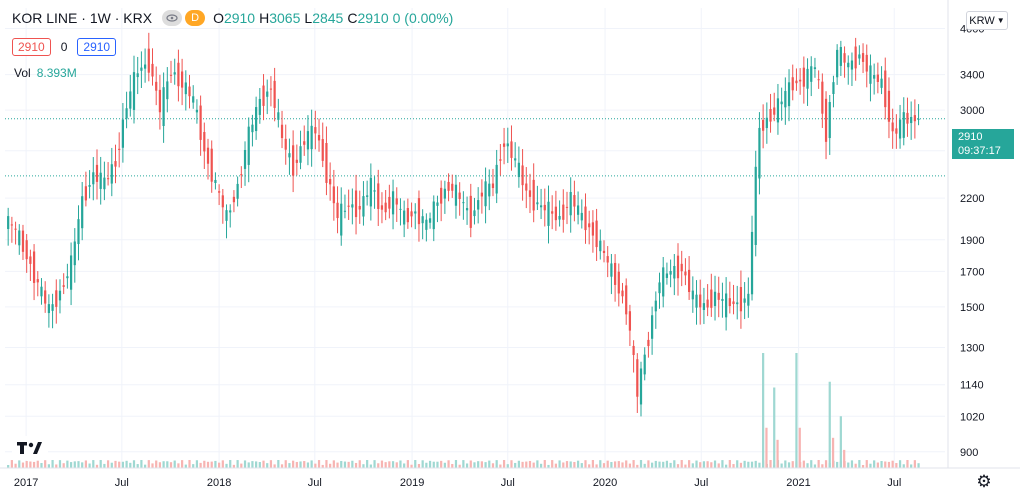 The width and height of the screenshot is (1020, 499). I want to click on time-tick-label: 2020, so click(605, 483).